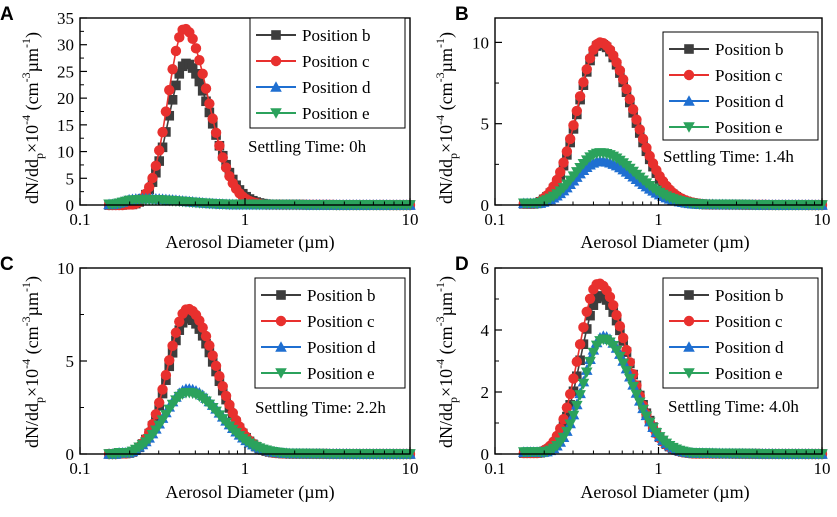  What do you see at coordinates (70, 178) in the screenshot?
I see `y-tick-label: 5` at bounding box center [70, 178].